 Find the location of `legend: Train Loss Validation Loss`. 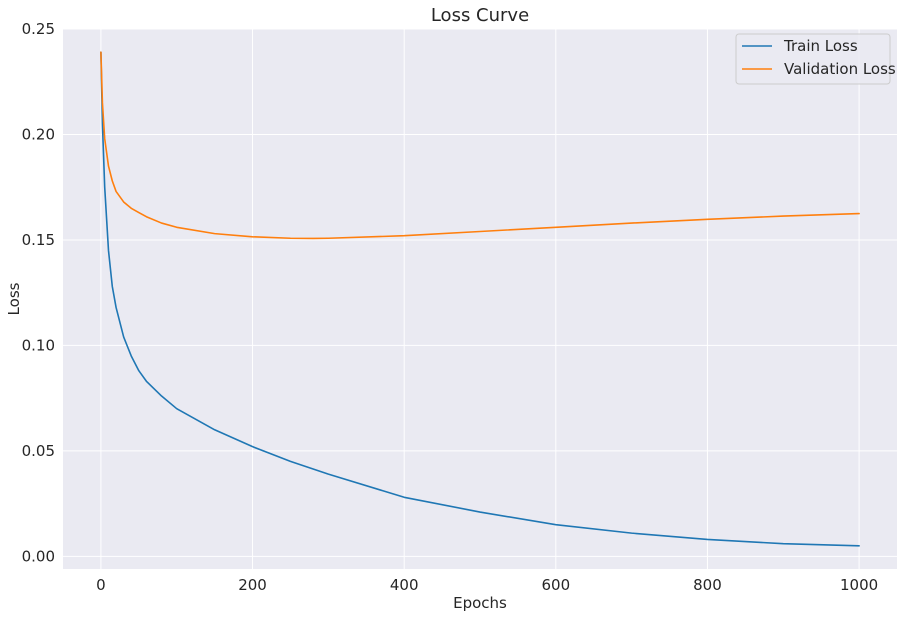

legend: Train Loss Validation Loss is located at coordinates (815, 59).